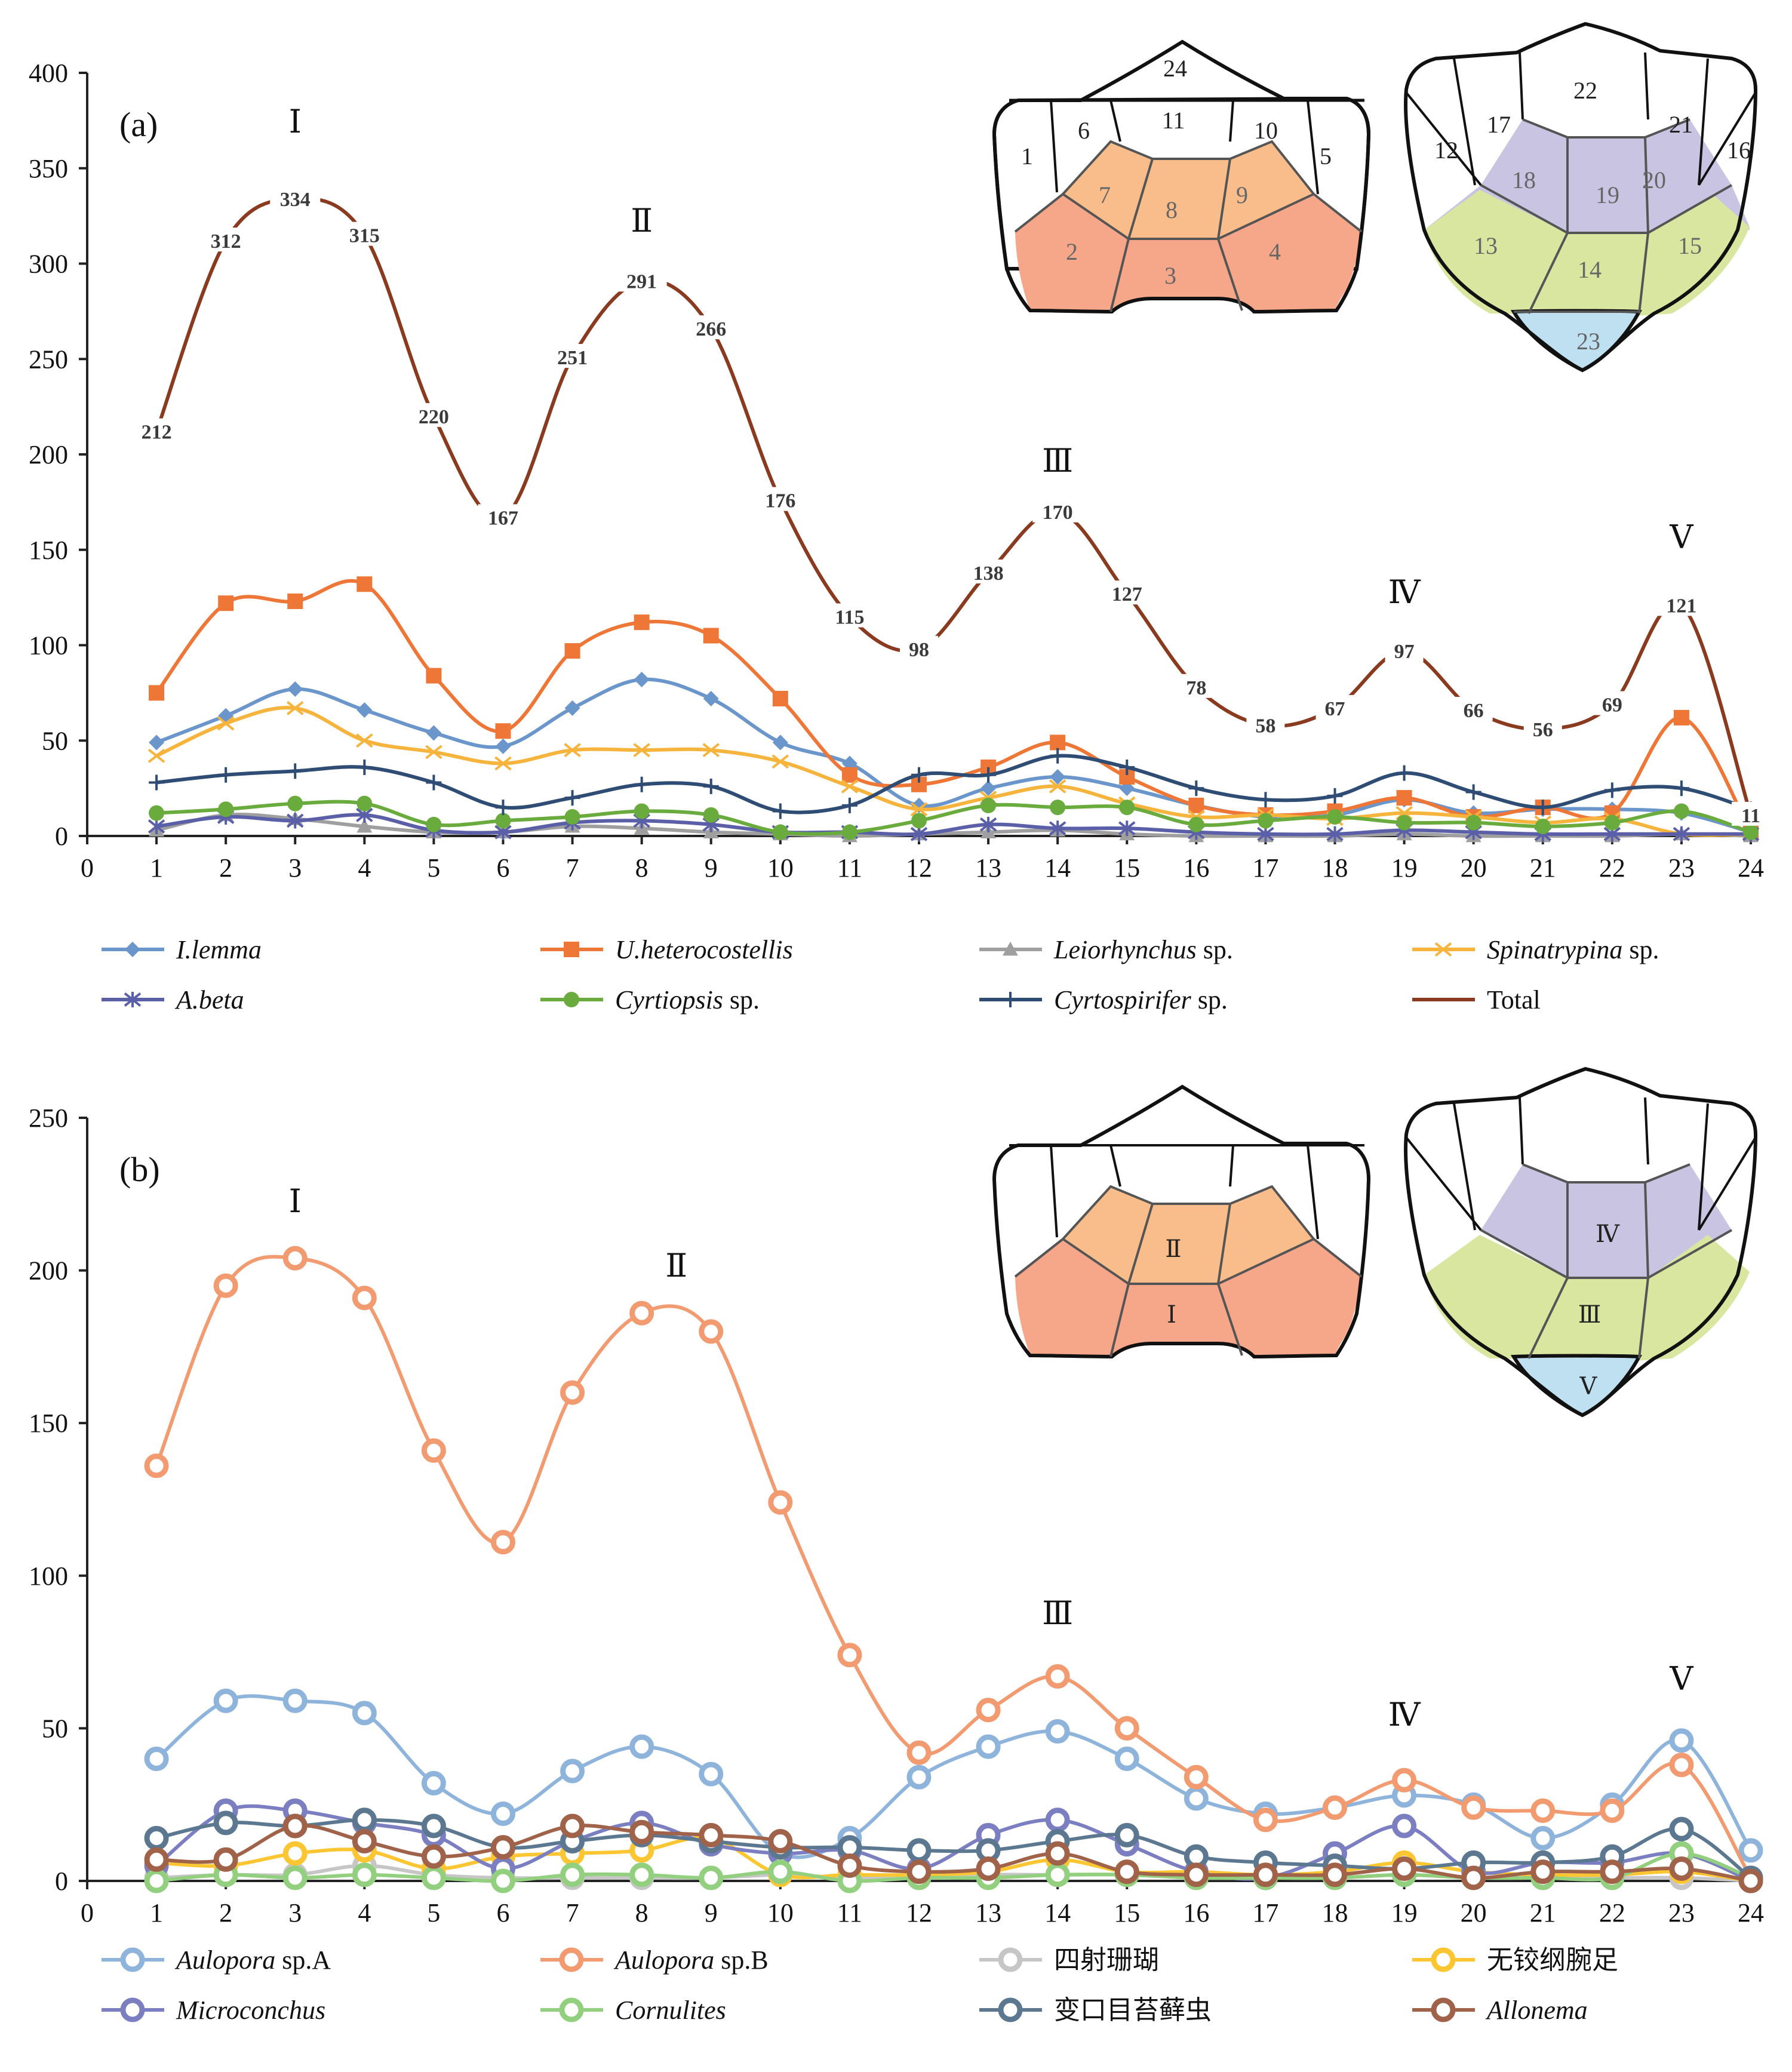 This screenshot has width=1792, height=2072. What do you see at coordinates (1375, 1242) in the screenshot?
I see `shell-diagrams-b: Ⅱ Ⅰ Ⅳ Ⅲ Ⅴ` at bounding box center [1375, 1242].